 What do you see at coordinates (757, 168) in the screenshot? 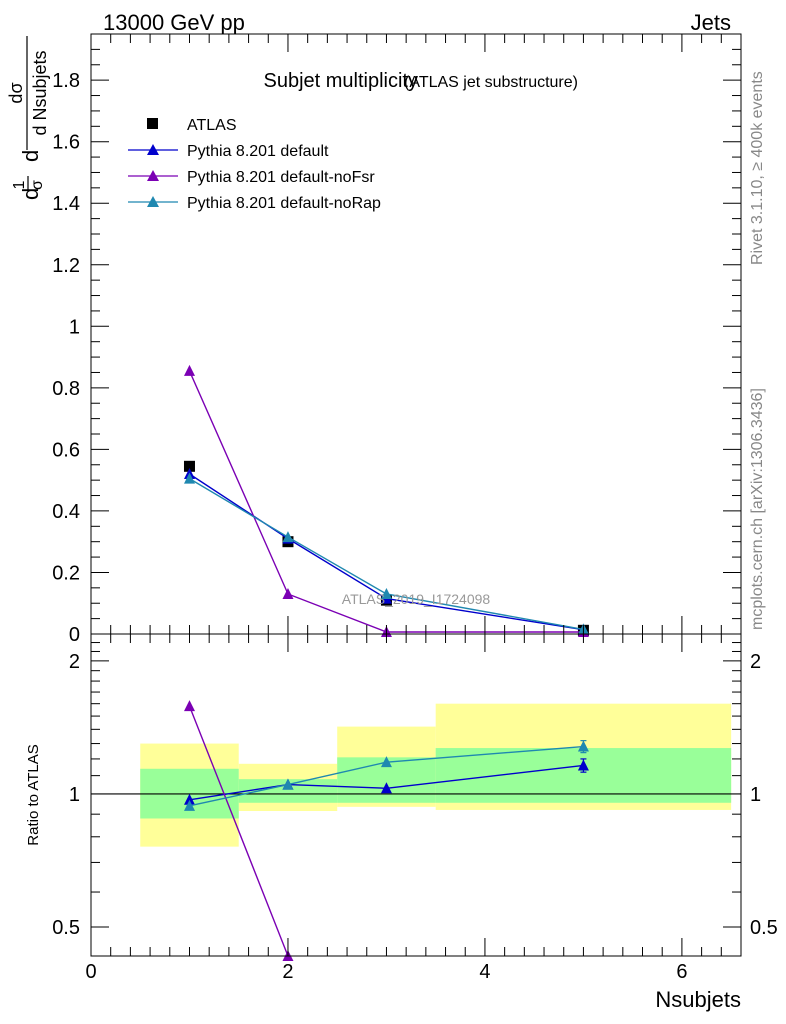
I see `rivet-version-label: Rivet 3.1.10, ≥ 400k events` at bounding box center [757, 168].